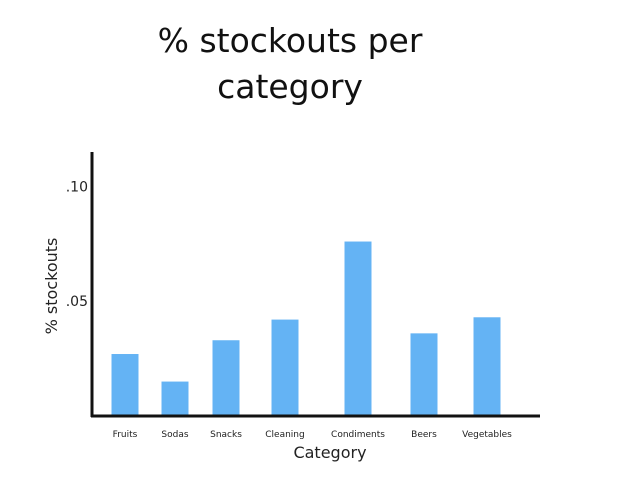 Image resolution: width=617 pixels, height=482 pixels. What do you see at coordinates (77, 187) in the screenshot?
I see `y-tick-label: .10` at bounding box center [77, 187].